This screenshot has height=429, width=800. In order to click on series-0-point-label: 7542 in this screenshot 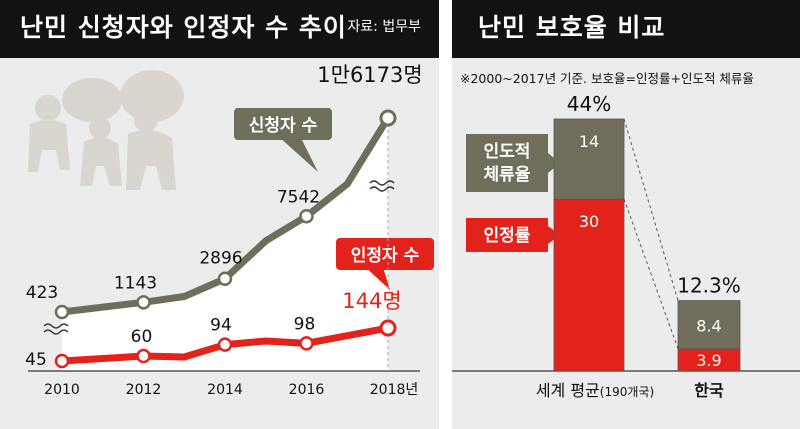, I will do `click(298, 197)`.